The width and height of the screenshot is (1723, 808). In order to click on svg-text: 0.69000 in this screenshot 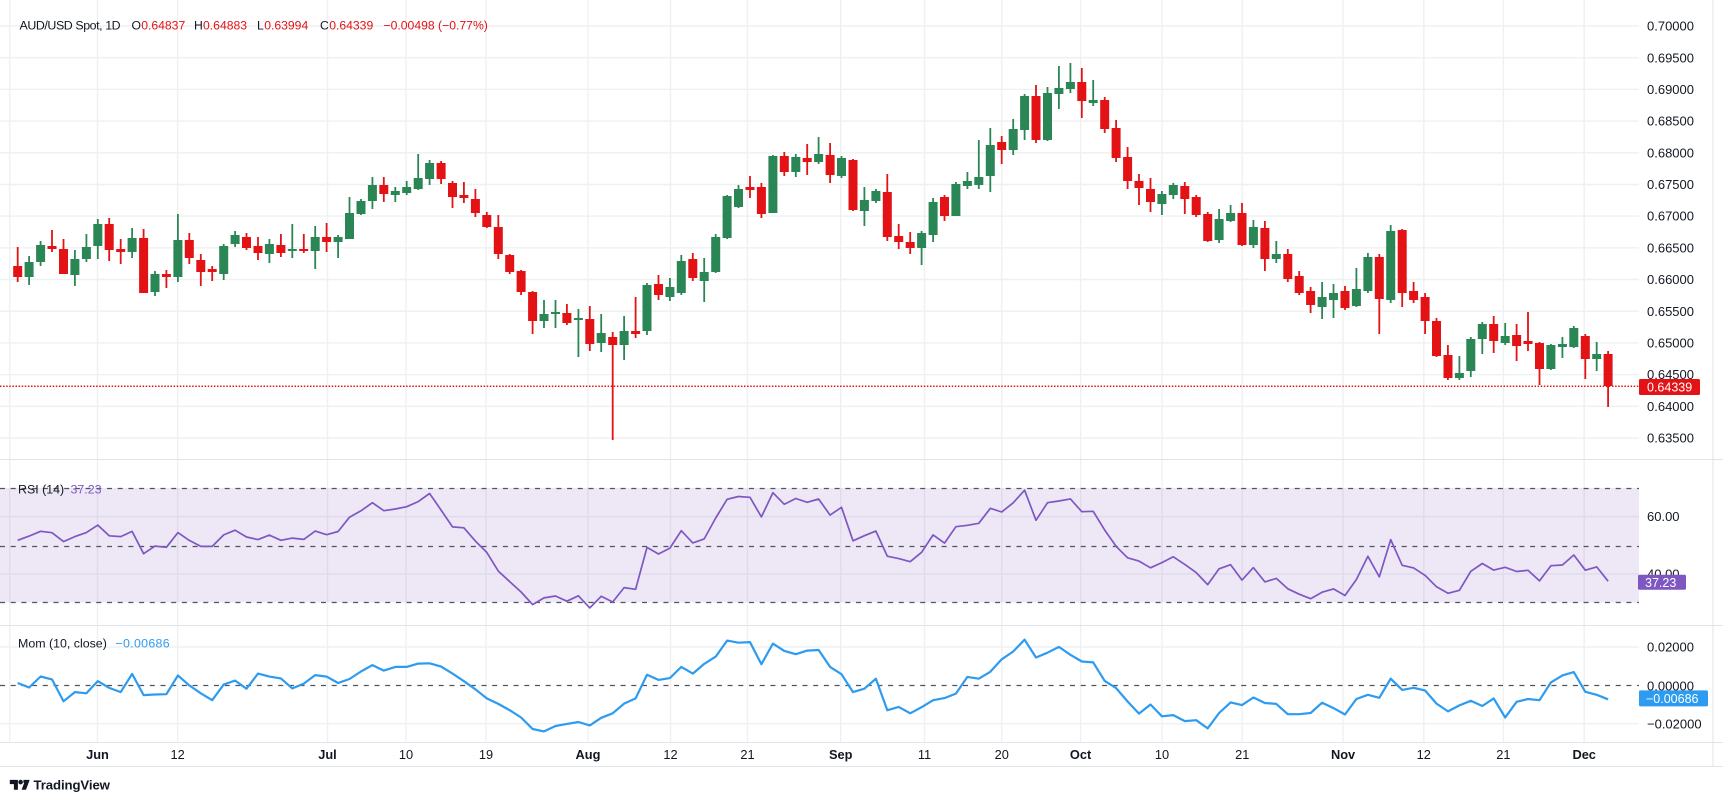, I will do `click(1670, 89)`.